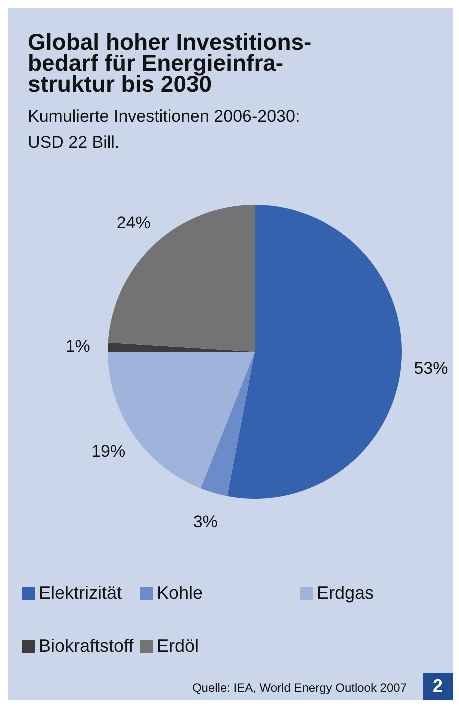 Image resolution: width=459 pixels, height=708 pixels. What do you see at coordinates (299, 688) in the screenshot?
I see `source-note: Quelle: IEA, World Energy Outlook 2007` at bounding box center [299, 688].